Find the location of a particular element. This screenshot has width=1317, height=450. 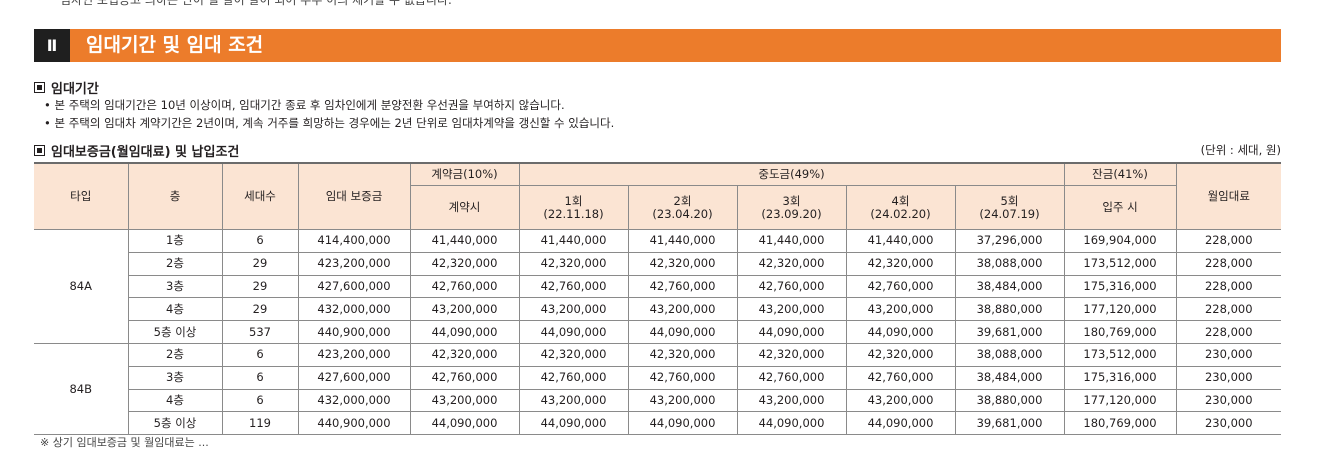

m4-cell: 42,320,000 is located at coordinates (900, 263).